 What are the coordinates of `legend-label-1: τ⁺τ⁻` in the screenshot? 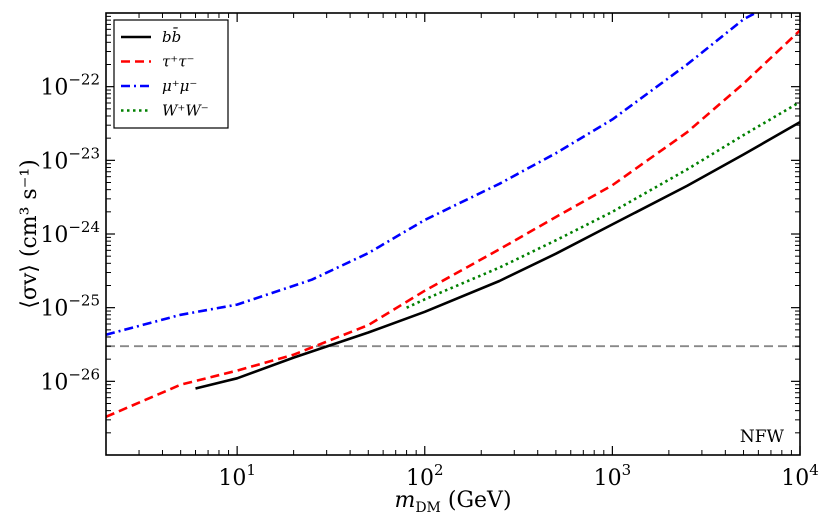 It's located at (178, 62).